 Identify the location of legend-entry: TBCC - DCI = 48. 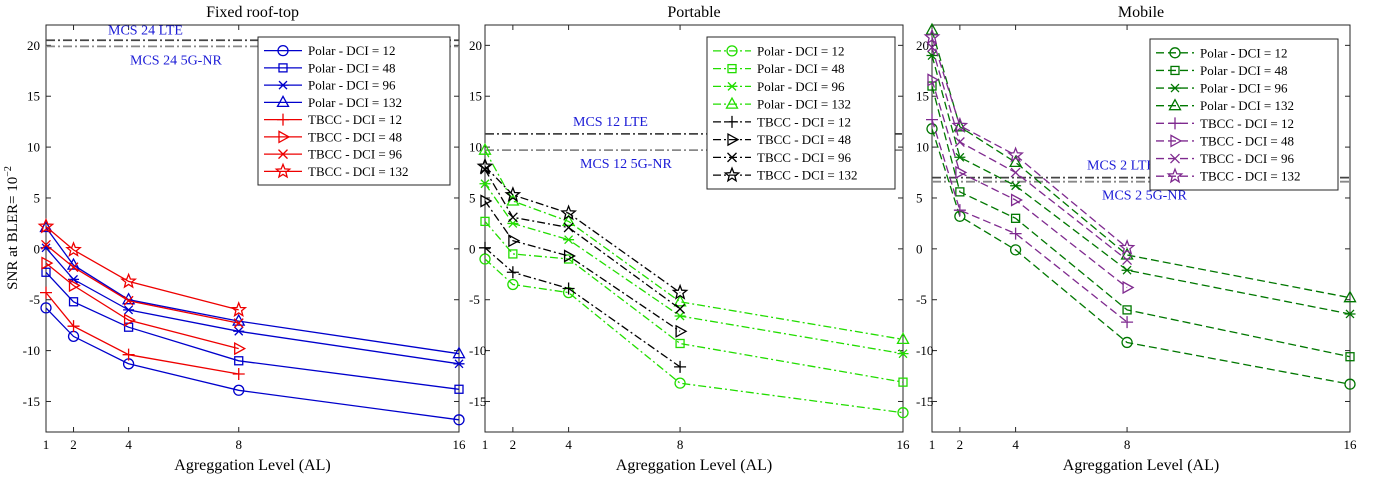
(1247, 140).